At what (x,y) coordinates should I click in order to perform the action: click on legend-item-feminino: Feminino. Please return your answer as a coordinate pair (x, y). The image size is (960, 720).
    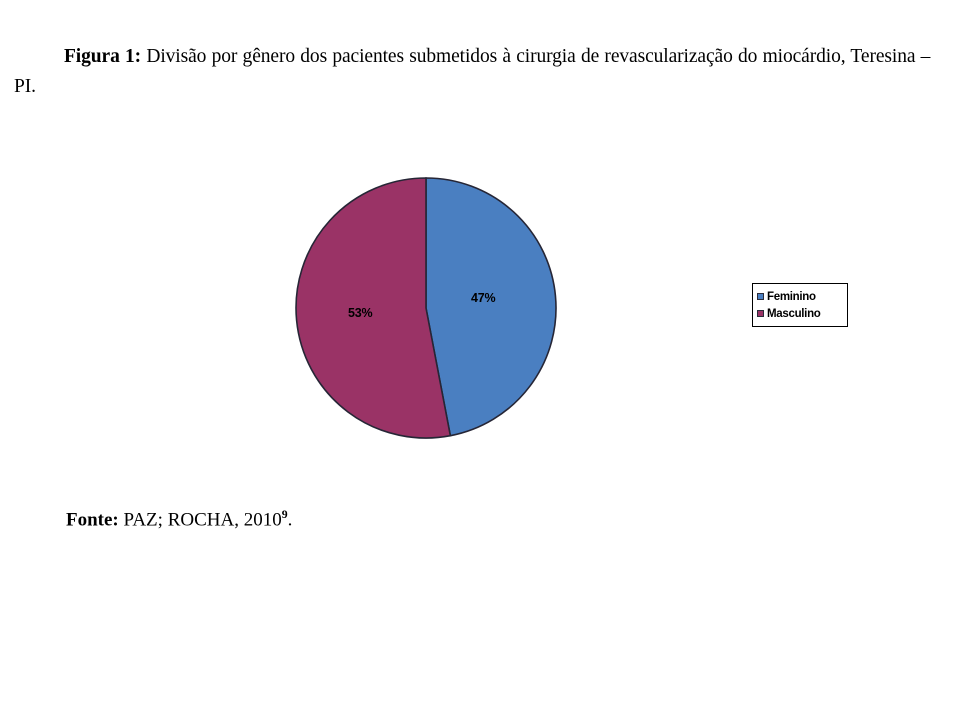
    Looking at the image, I should click on (802, 296).